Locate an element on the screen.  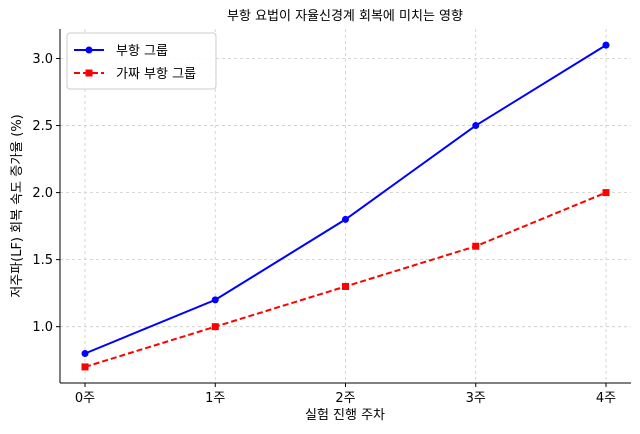
y-tick-label: 1.0 is located at coordinates (42, 327).